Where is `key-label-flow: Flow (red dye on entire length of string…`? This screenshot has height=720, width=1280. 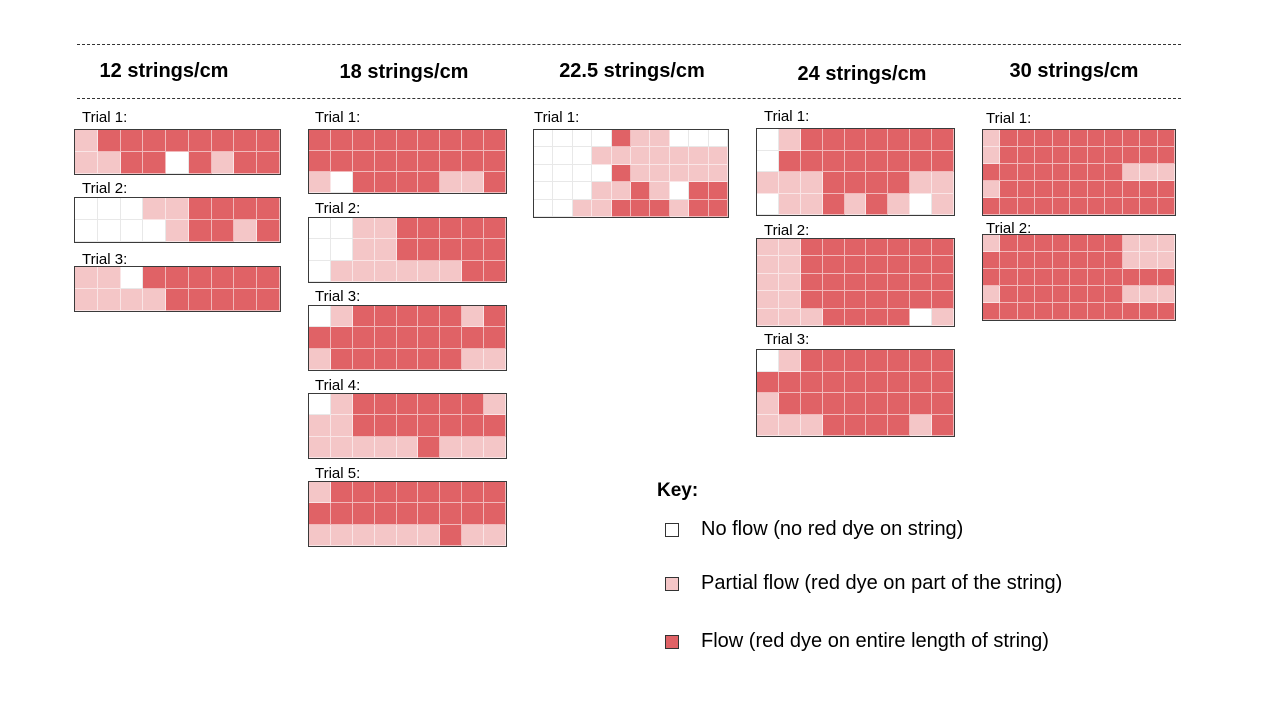
key-label-flow: Flow (red dye on entire length of string… is located at coordinates (875, 641).